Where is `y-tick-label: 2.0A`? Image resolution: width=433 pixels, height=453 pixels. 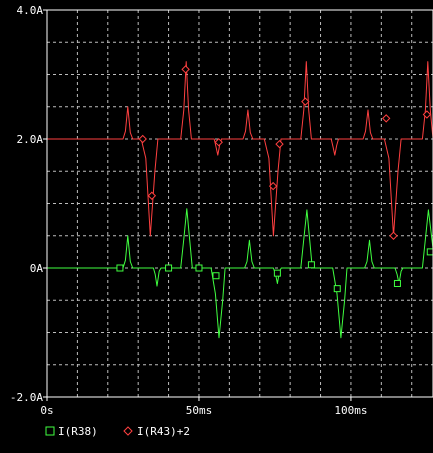 y-tick-label: 2.0A is located at coordinates (30, 139).